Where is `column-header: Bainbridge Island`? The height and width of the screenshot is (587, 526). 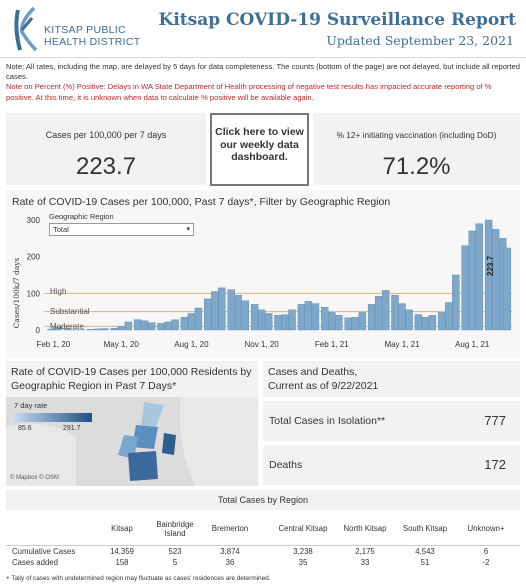
column-header: Bainbridge Island is located at coordinates (175, 529).